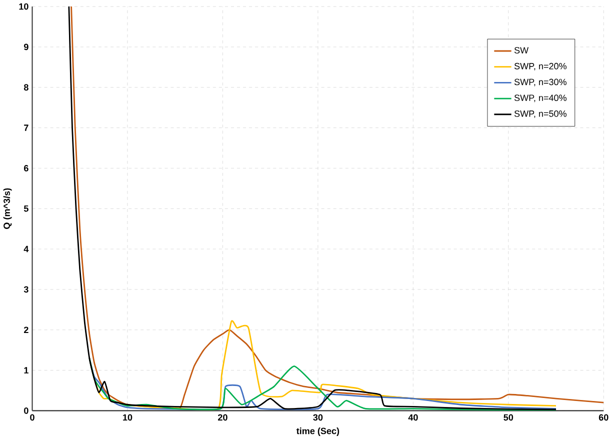 The image size is (612, 439). Describe the element at coordinates (540, 98) in the screenshot. I see `legend-label: SWP, n=40%` at that location.